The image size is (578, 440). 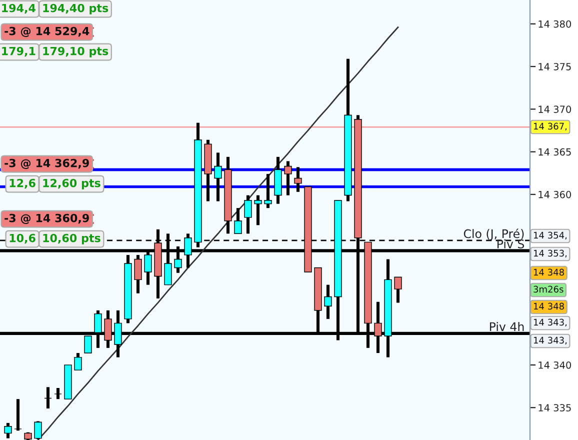 What do you see at coordinates (23, 183) in the screenshot?
I see `annotation: 12,6` at bounding box center [23, 183].